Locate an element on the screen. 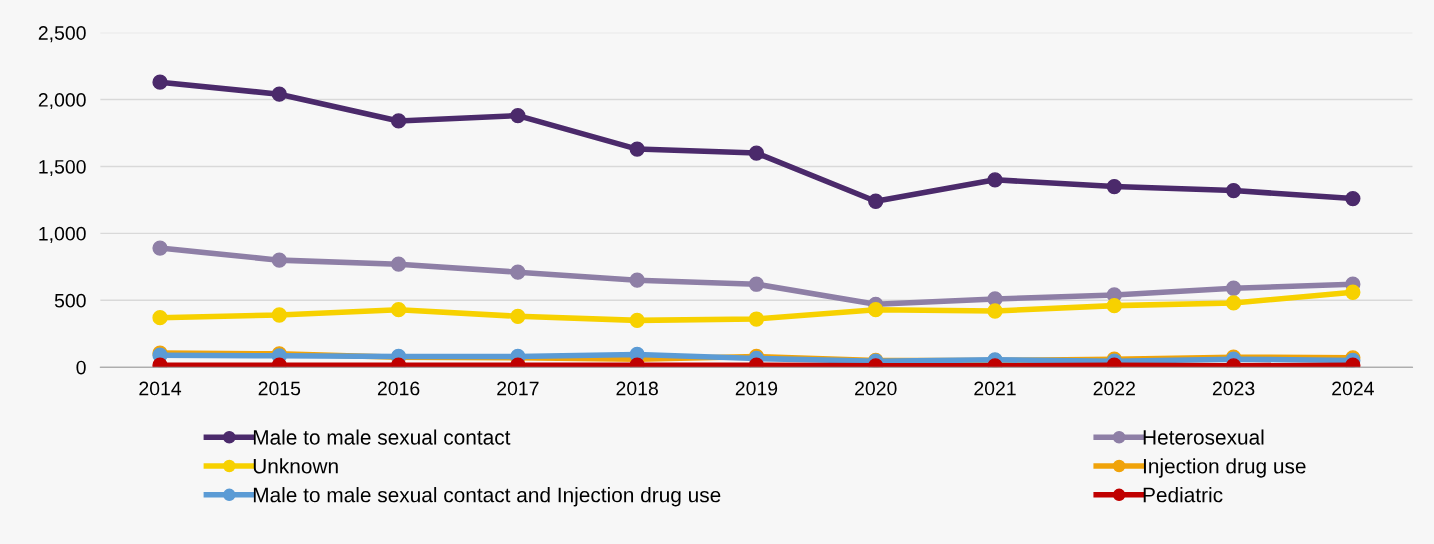 The height and width of the screenshot is (544, 1434). x-tick-label: 2016 is located at coordinates (398, 388).